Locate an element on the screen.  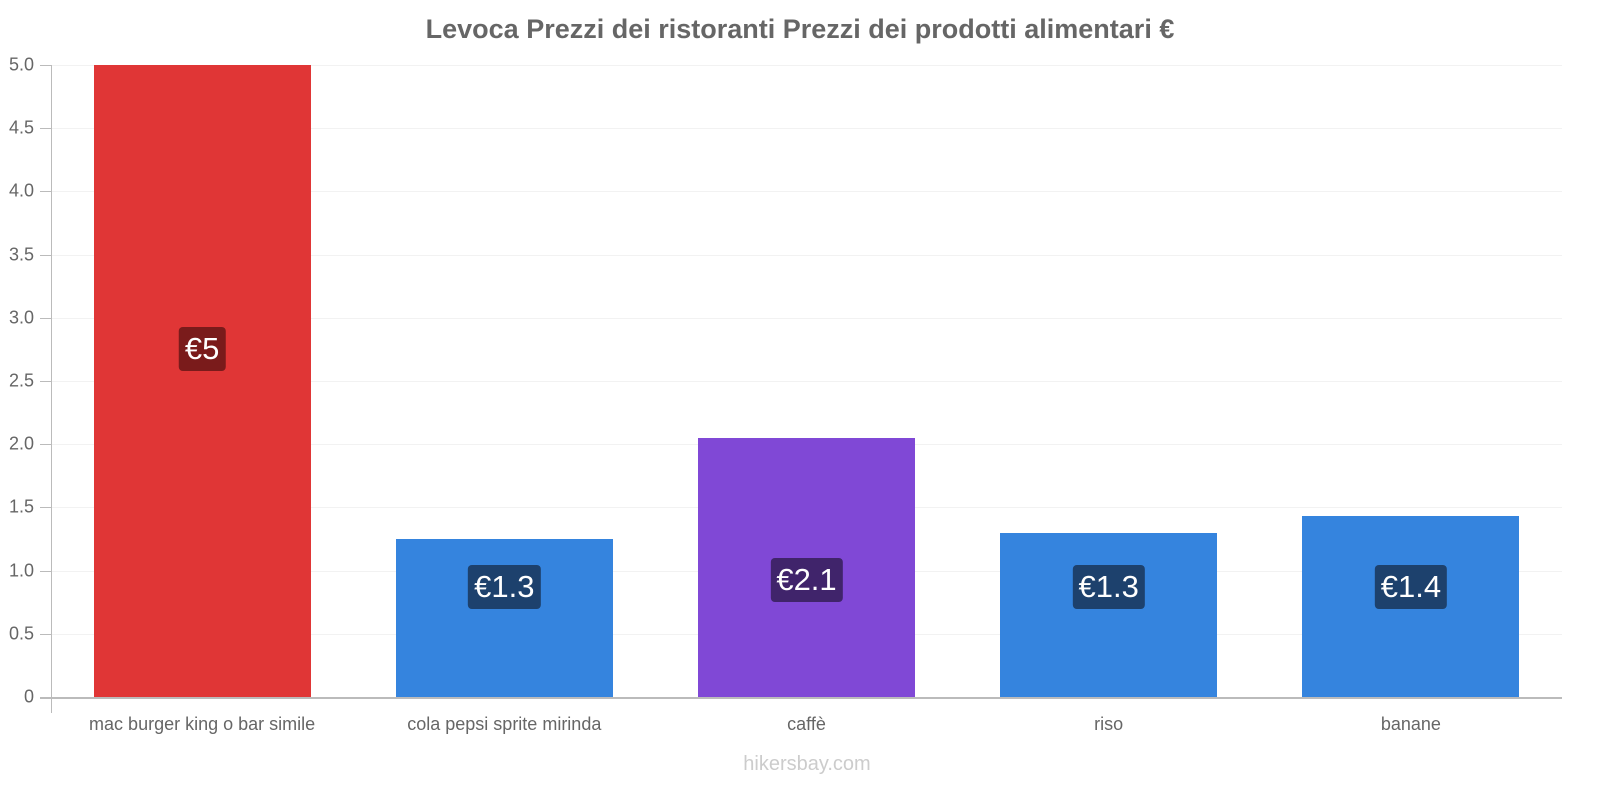
watermark: hikersbay.com is located at coordinates (807, 764).